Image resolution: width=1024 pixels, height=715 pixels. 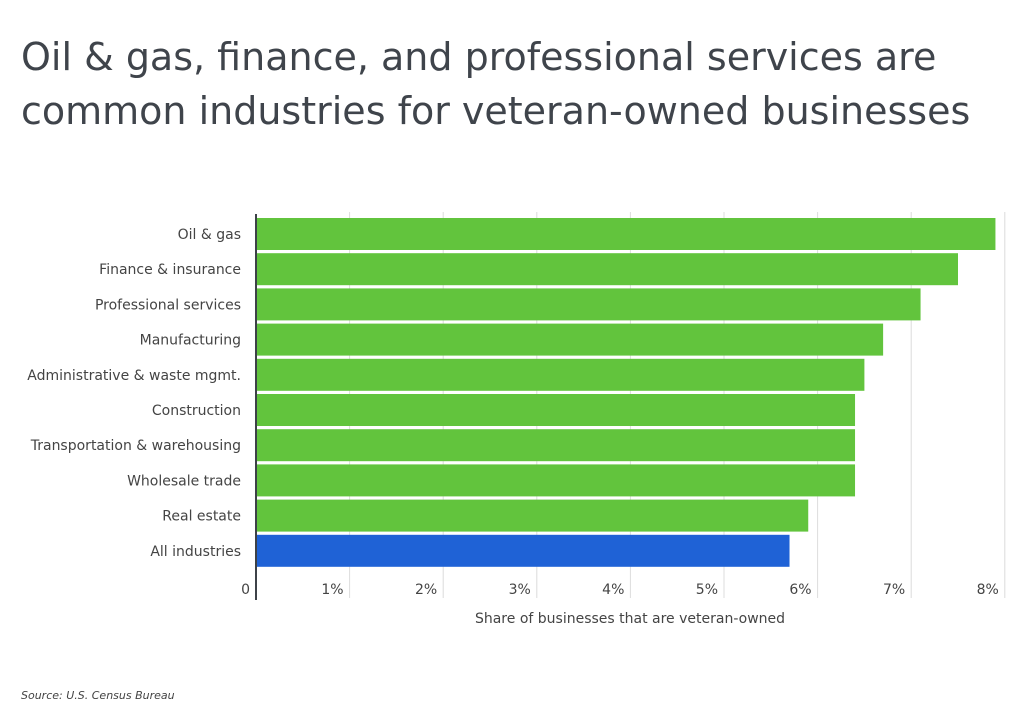 What do you see at coordinates (184, 481) in the screenshot?
I see `category-label: Wholesale trade` at bounding box center [184, 481].